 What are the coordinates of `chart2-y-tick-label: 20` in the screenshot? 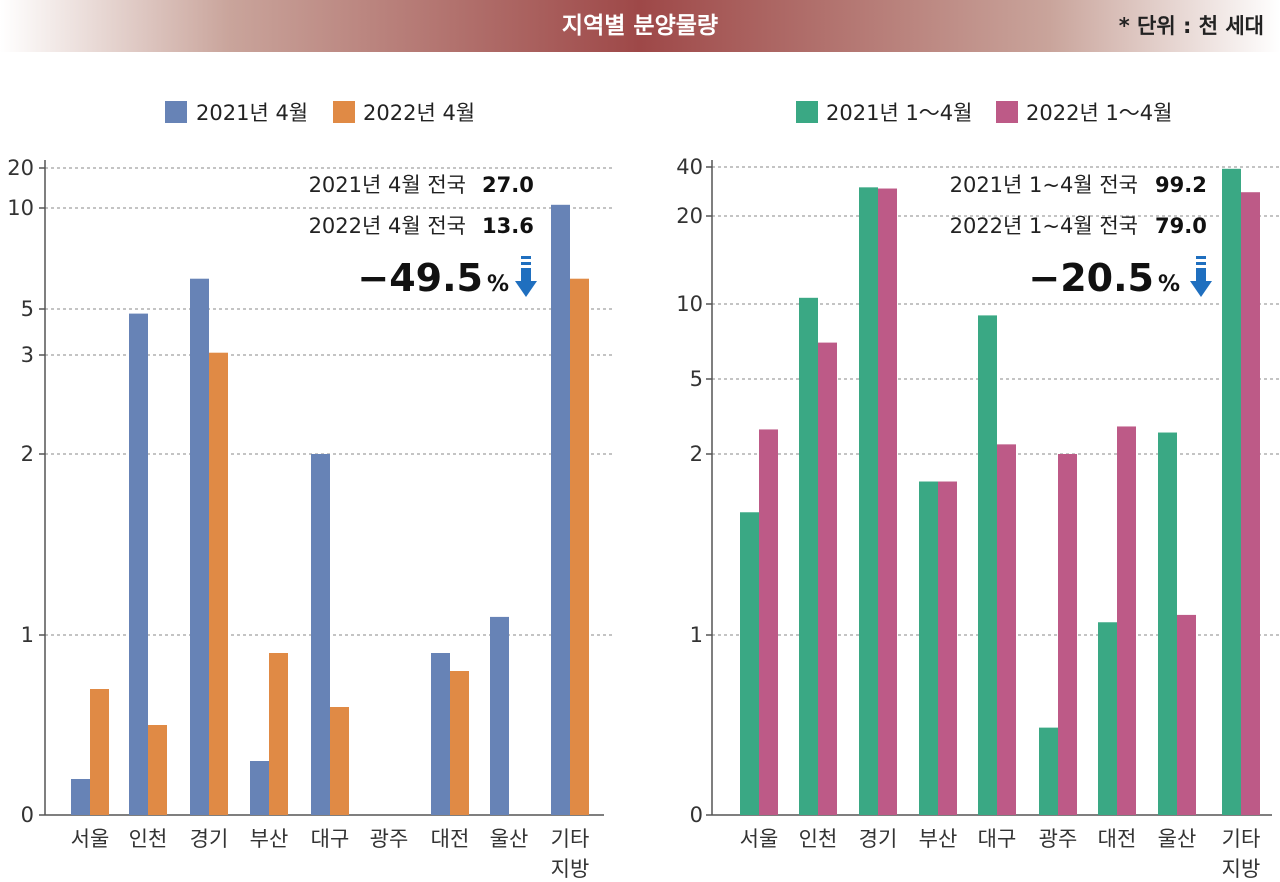 It's located at (689, 216).